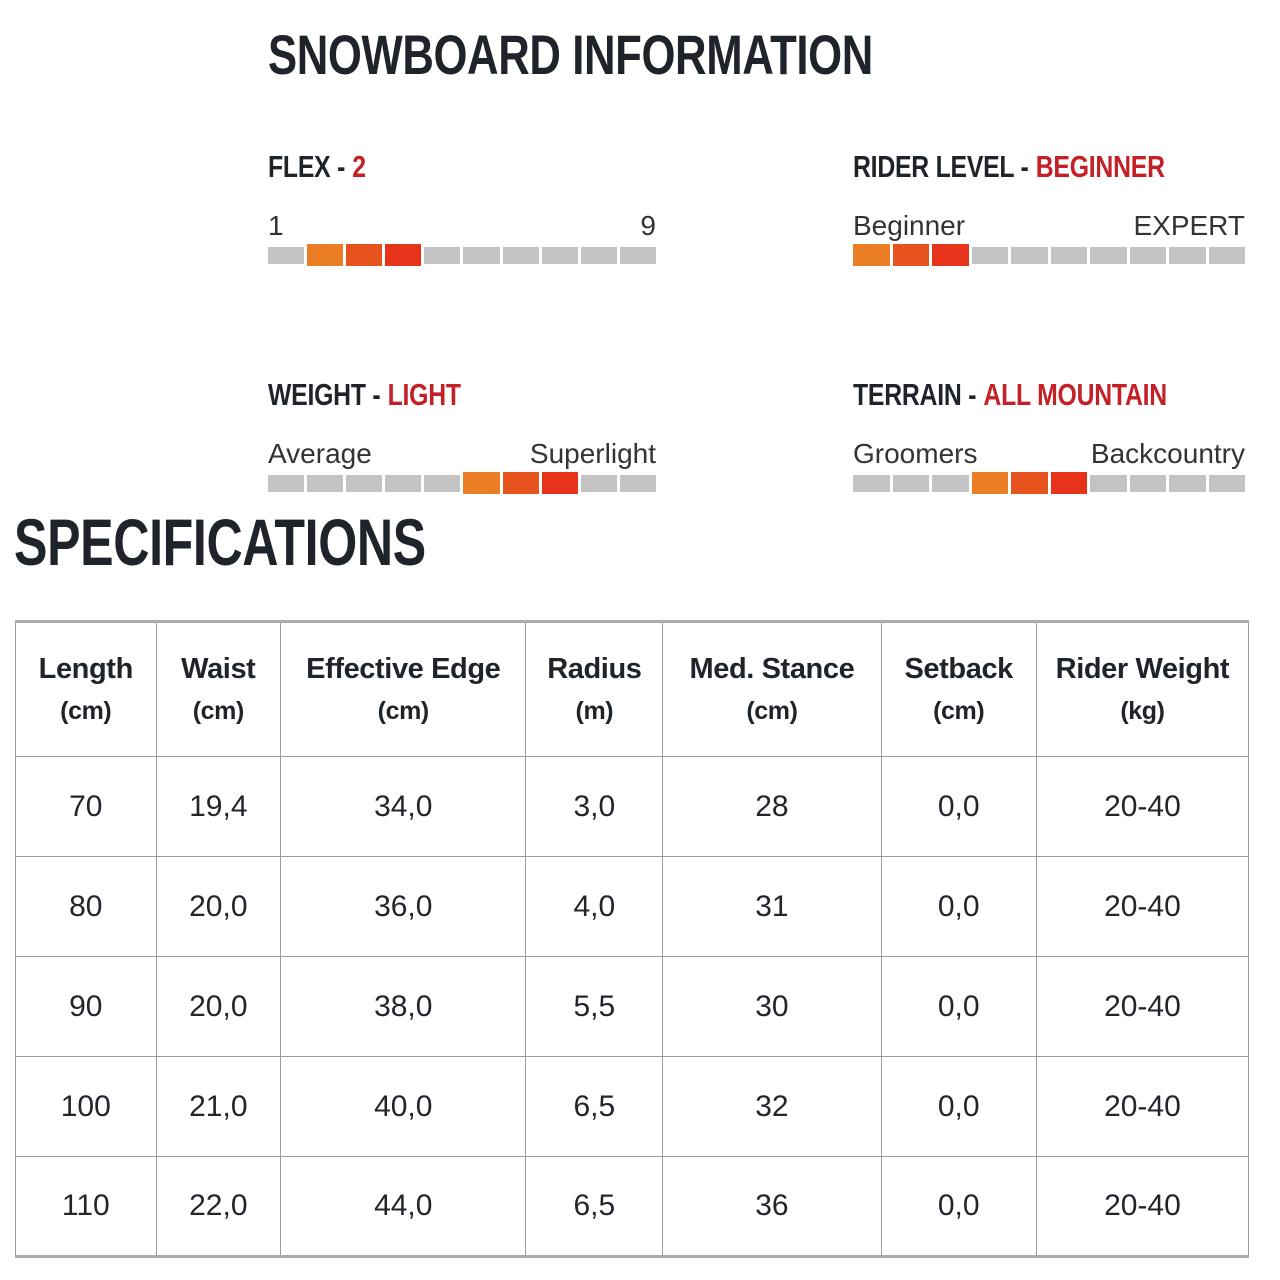  Describe the element at coordinates (772, 1006) in the screenshot. I see `table-cell: 30` at that location.